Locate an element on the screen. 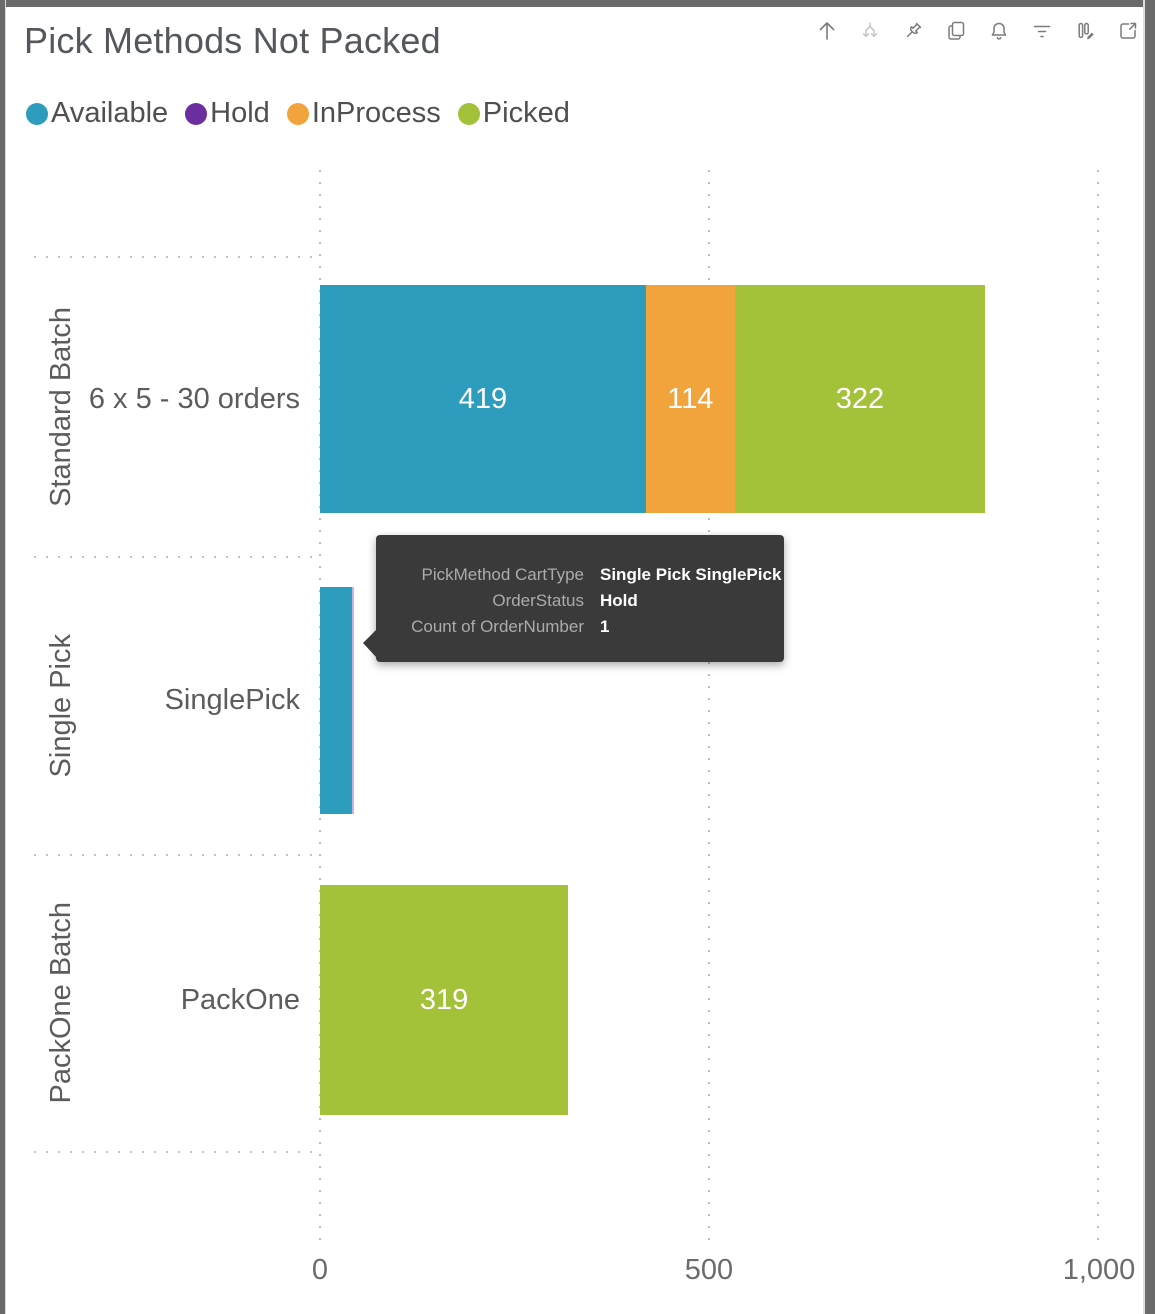 The image size is (1155, 1314). tooltip-row-value: Single Pick SinglePick is located at coordinates (691, 574).